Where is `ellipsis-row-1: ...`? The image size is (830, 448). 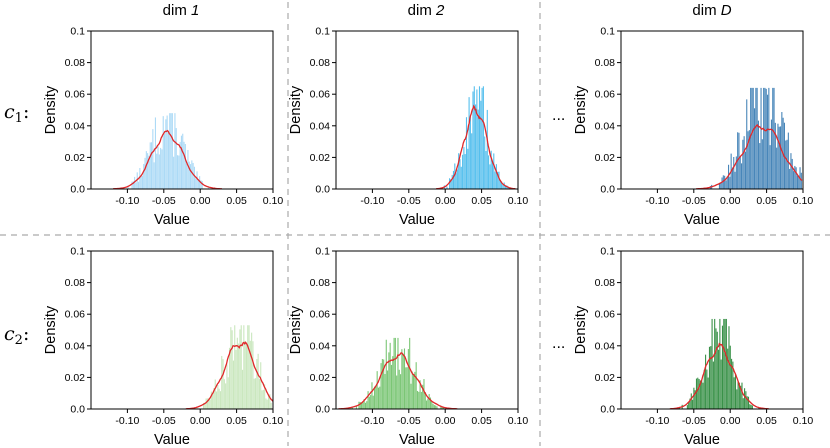 ellipsis-row-1: ... is located at coordinates (558, 115).